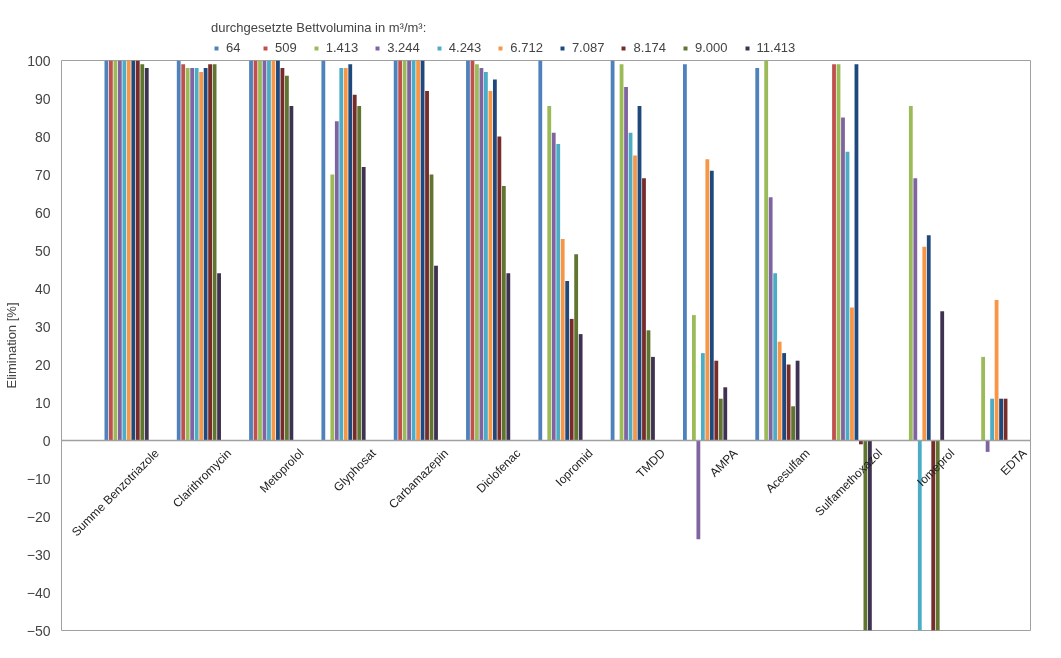  I want to click on legend-label: 4.243, so click(465, 47).